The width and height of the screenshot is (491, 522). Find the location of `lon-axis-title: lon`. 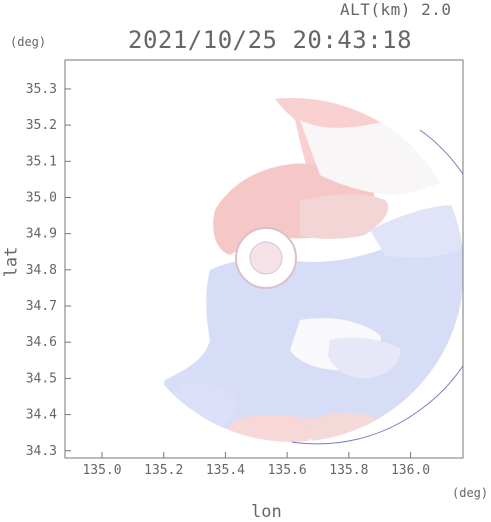

lon-axis-title: lon is located at coordinates (266, 512).